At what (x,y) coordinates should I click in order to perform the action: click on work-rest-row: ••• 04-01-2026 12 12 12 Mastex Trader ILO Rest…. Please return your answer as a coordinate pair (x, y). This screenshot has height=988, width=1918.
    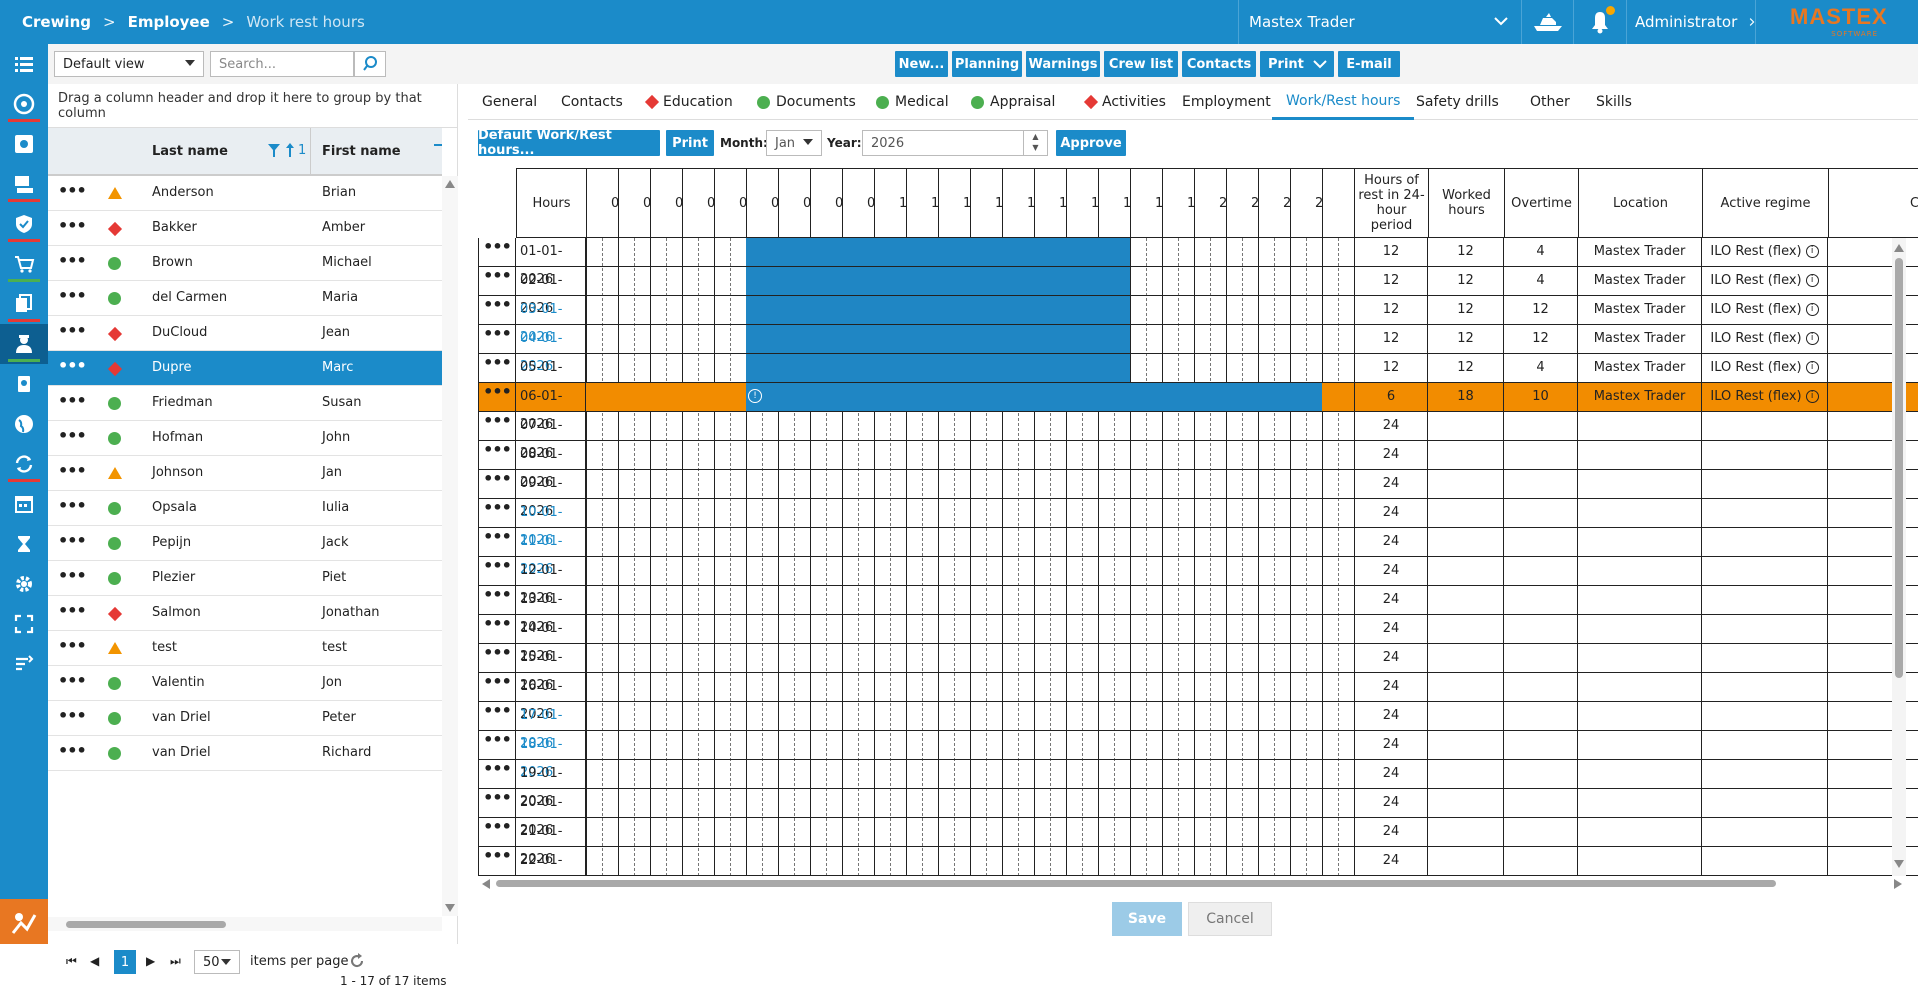
    Looking at the image, I should click on (1198, 349).